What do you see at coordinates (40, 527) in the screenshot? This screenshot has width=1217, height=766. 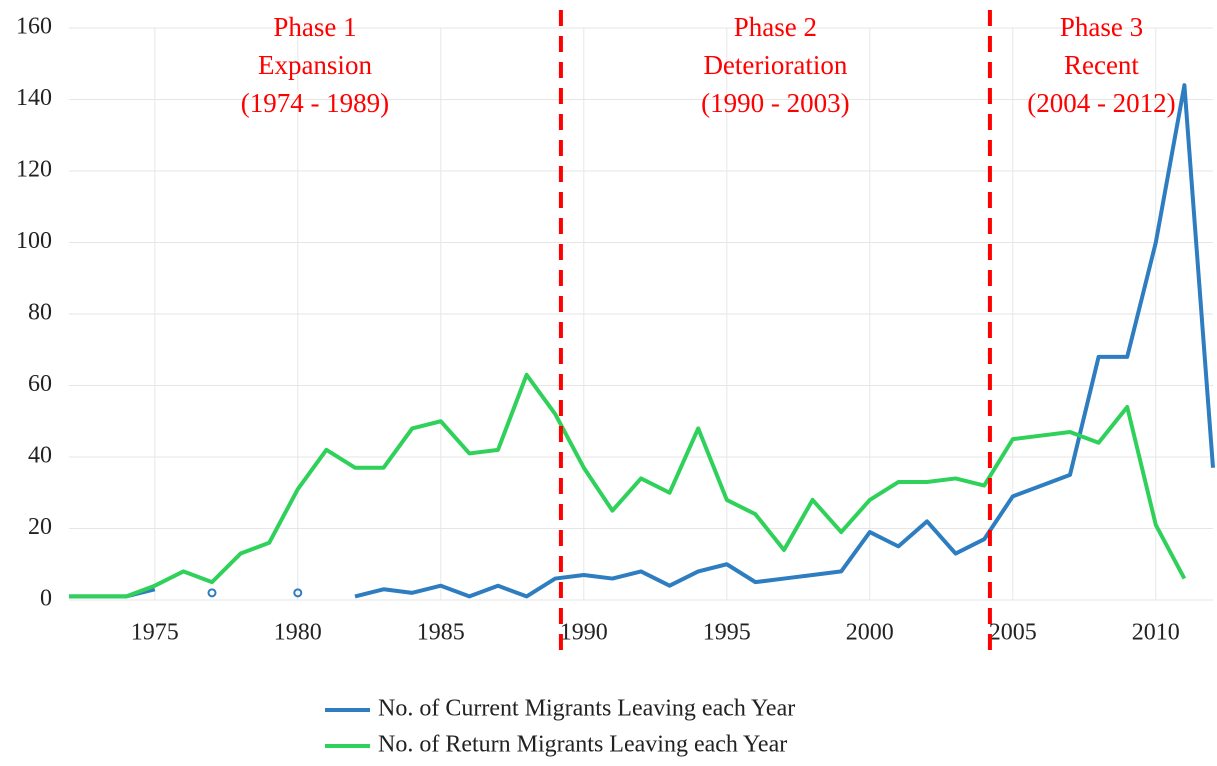 I see `y-tick-label: 20` at bounding box center [40, 527].